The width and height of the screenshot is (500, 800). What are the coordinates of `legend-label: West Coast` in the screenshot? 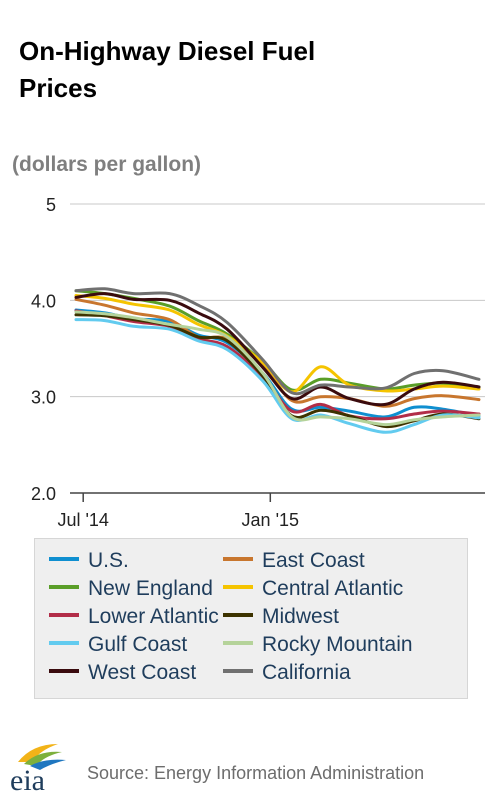 It's located at (142, 672).